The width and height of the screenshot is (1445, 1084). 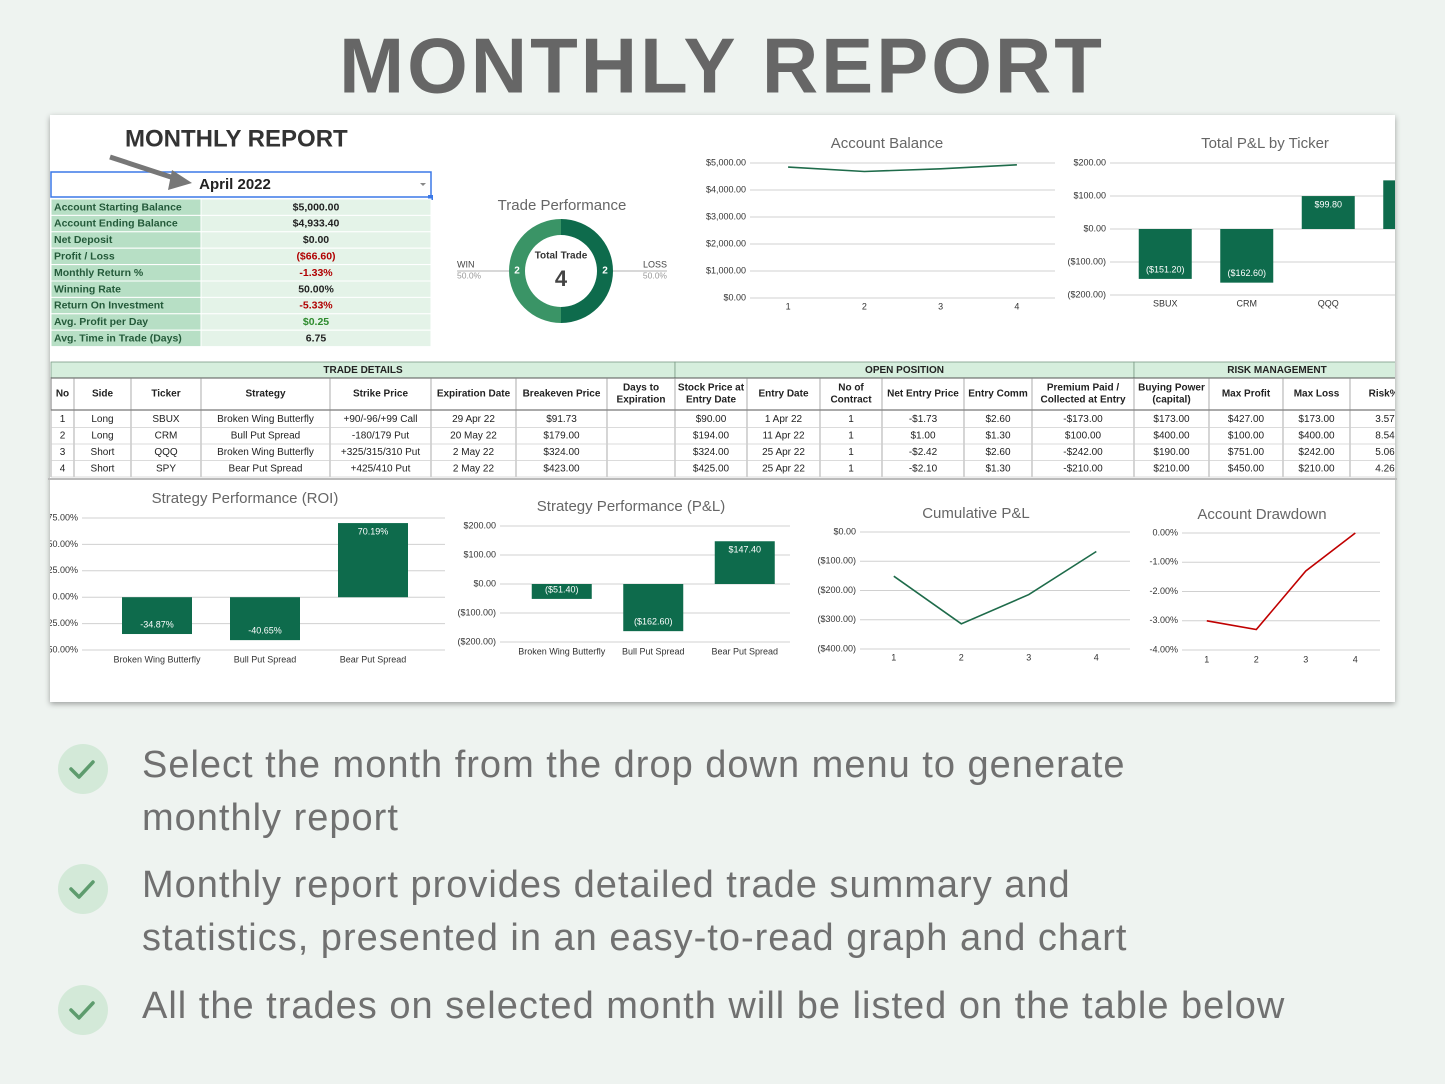 I want to click on page-title: MONTHLY REPORT, so click(x=722, y=66).